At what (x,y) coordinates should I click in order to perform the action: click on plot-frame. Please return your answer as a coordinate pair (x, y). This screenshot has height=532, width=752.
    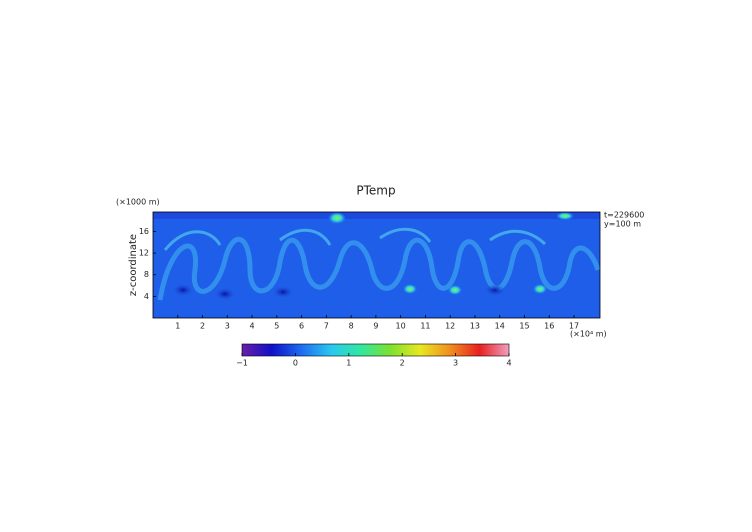
    Looking at the image, I should click on (376, 265).